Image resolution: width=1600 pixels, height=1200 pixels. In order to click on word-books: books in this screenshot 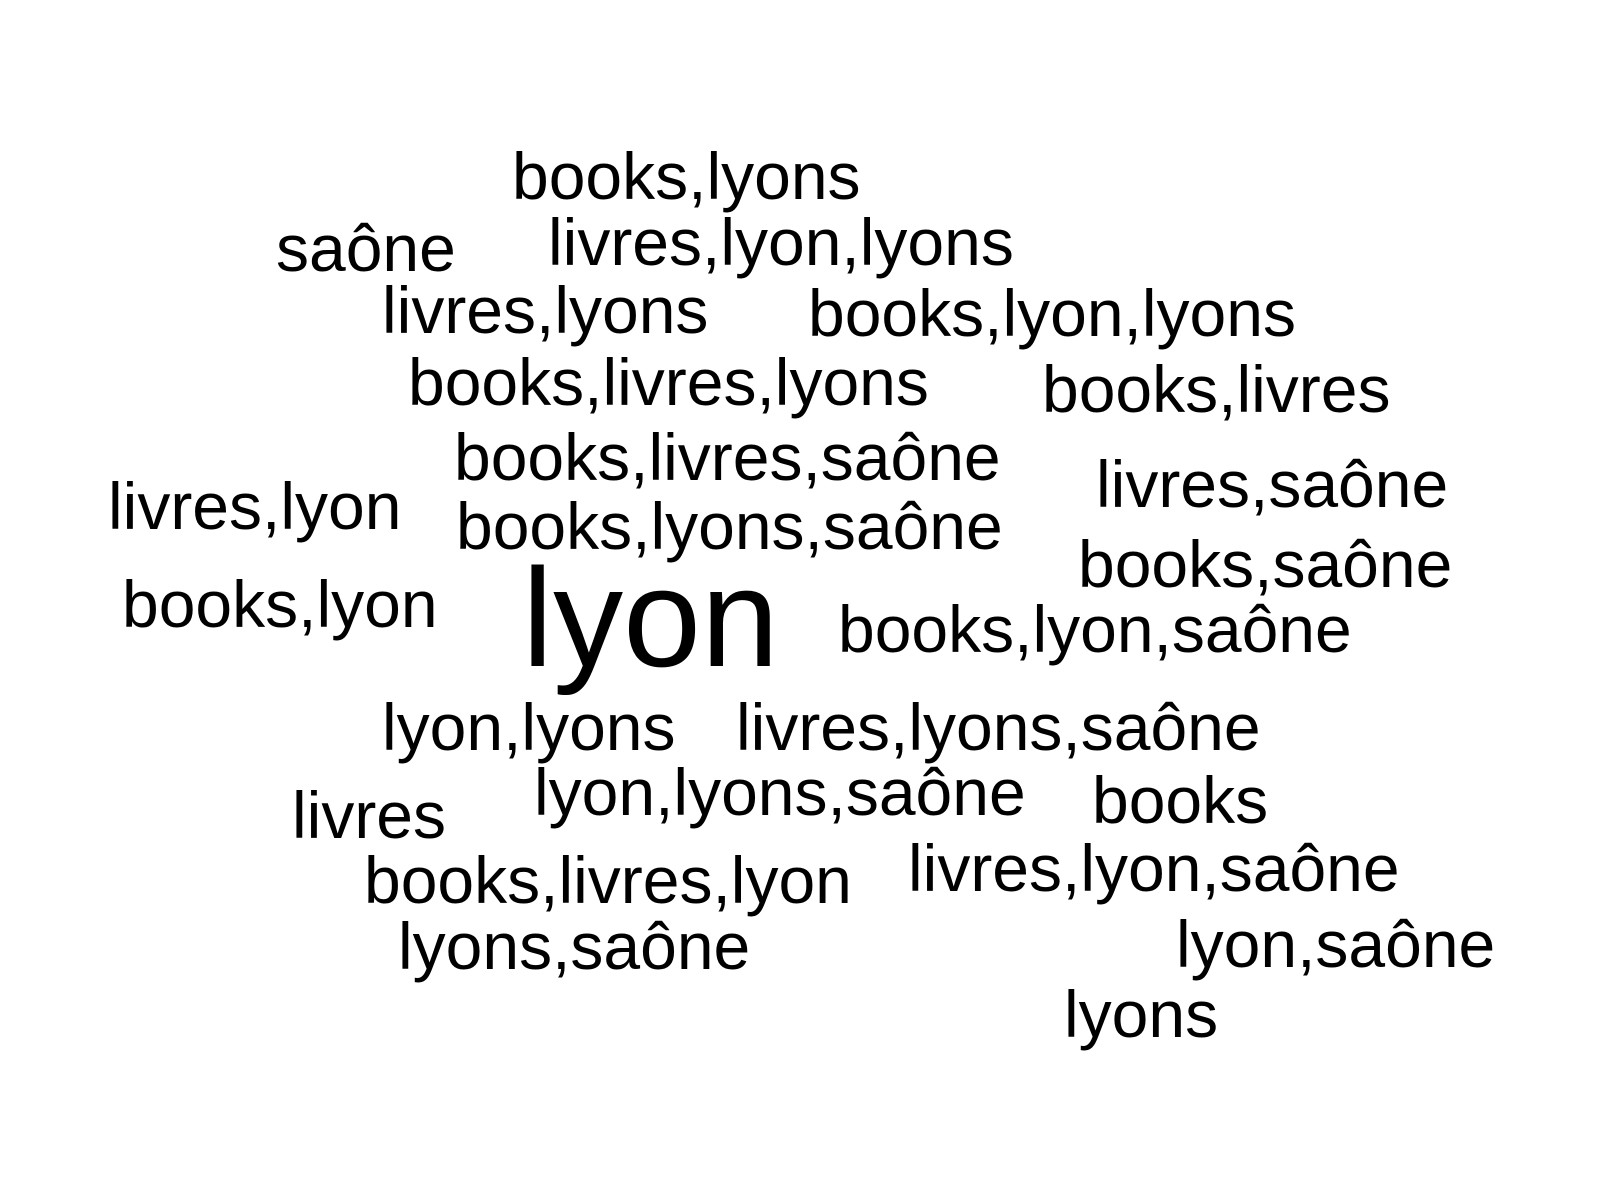, I will do `click(1180, 800)`.